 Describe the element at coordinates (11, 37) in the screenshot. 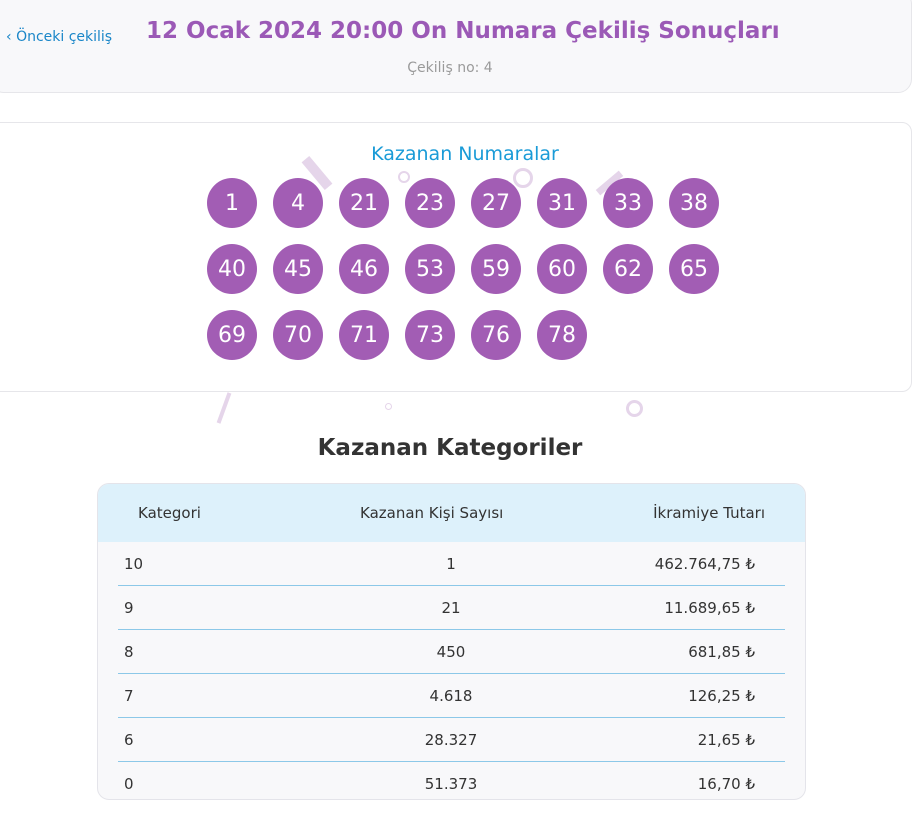

I see `chevron-left-icon: ‹` at that location.